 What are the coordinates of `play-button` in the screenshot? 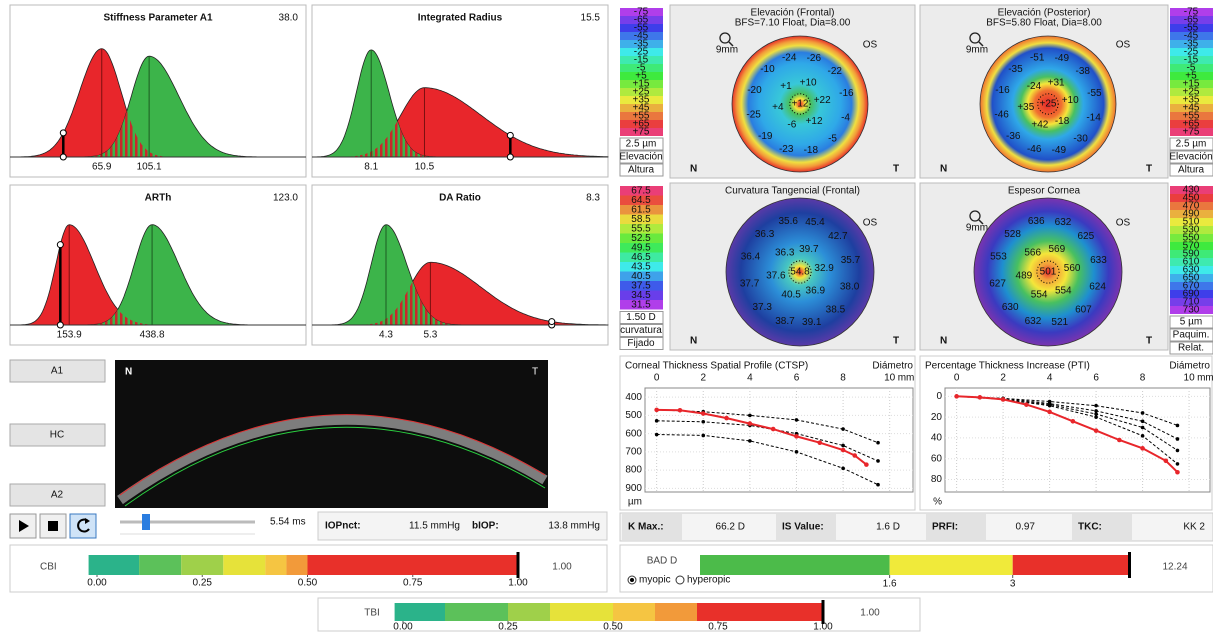 It's located at (23, 526).